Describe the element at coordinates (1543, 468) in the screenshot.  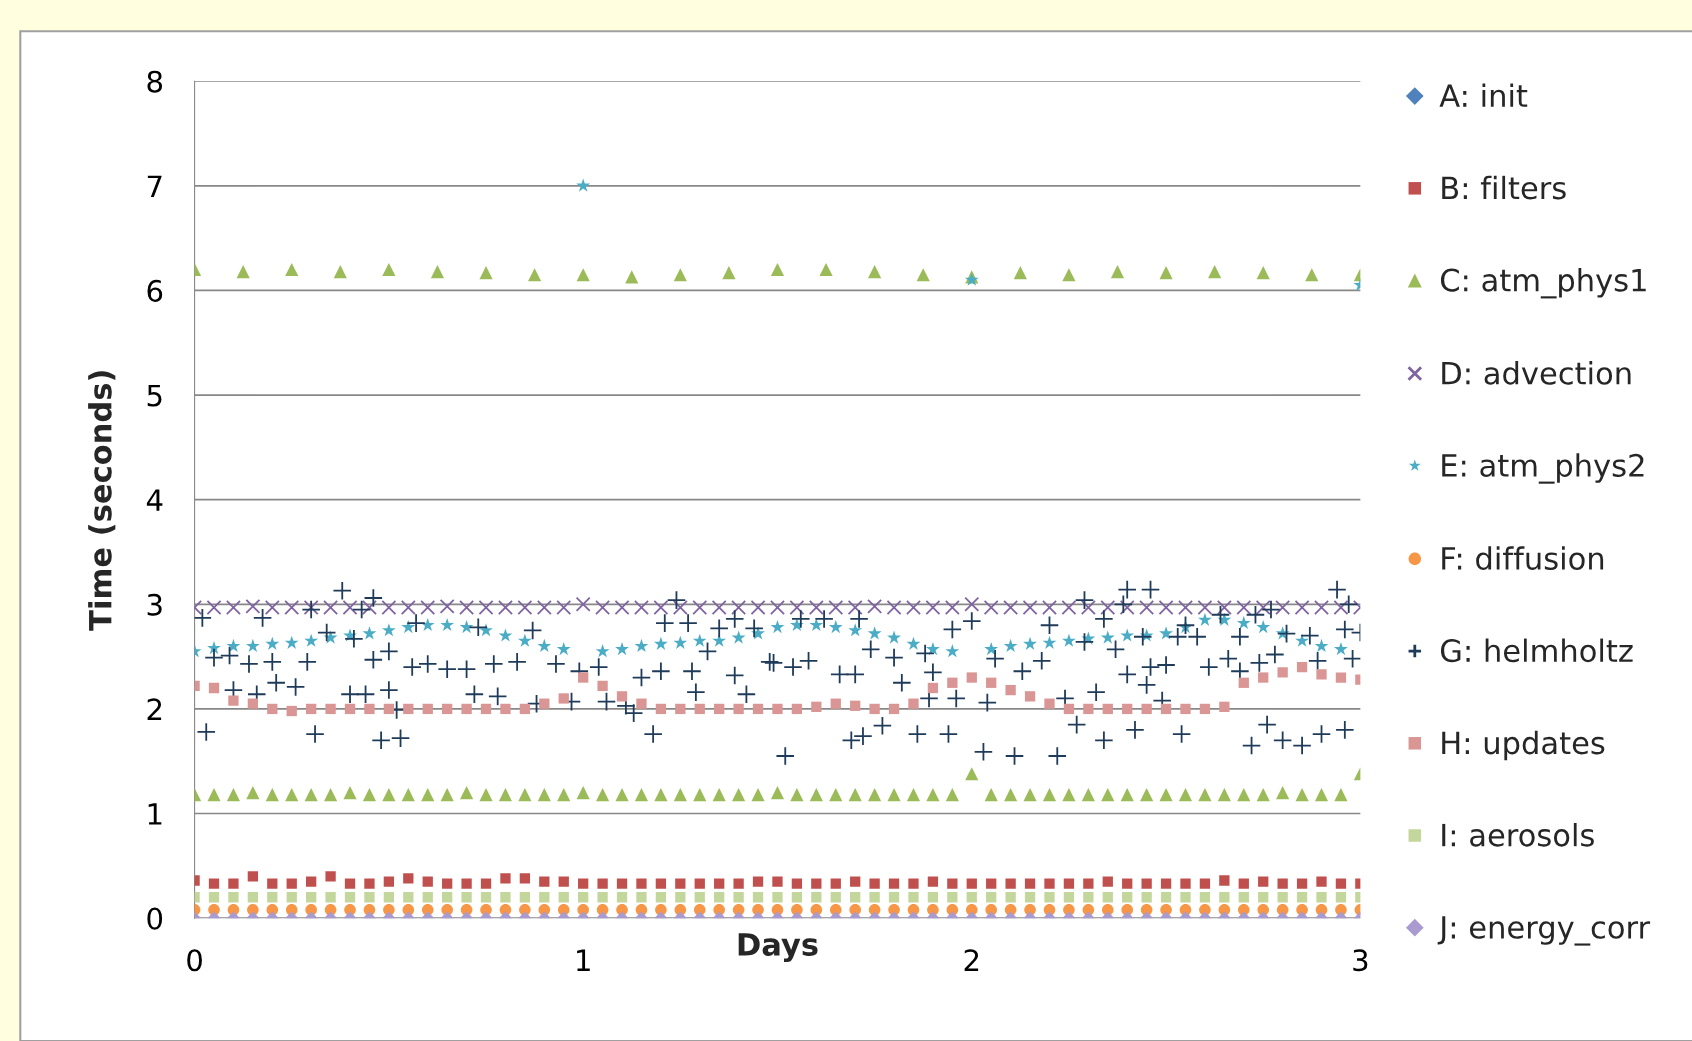
I see `legend-label: E: atm_phys2` at that location.